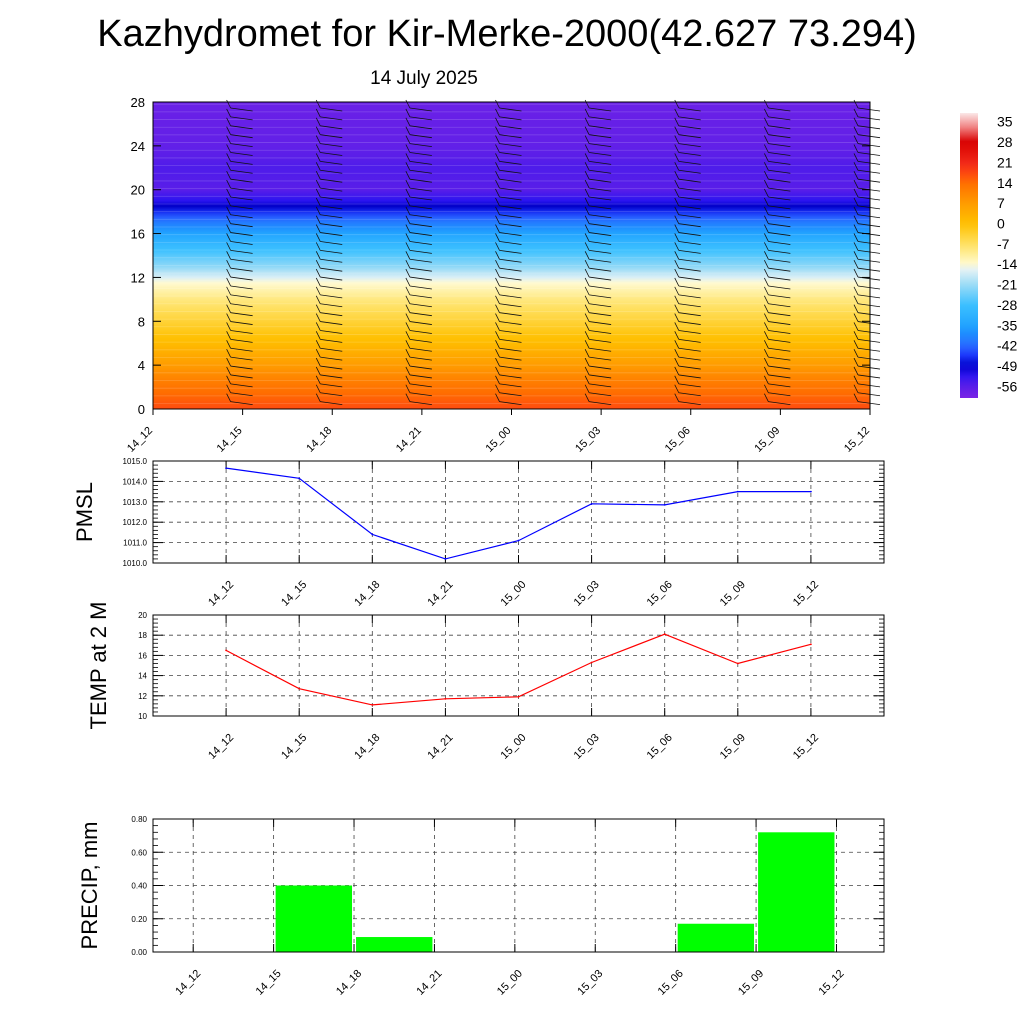 The width and height of the screenshot is (1024, 1024). Describe the element at coordinates (142, 635) in the screenshot. I see `y-tick-label: 18` at that location.